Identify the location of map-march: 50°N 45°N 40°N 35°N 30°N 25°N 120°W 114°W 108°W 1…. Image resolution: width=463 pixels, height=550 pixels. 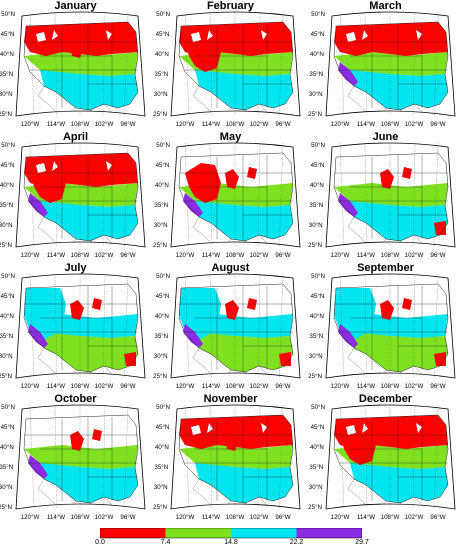
(382, 69).